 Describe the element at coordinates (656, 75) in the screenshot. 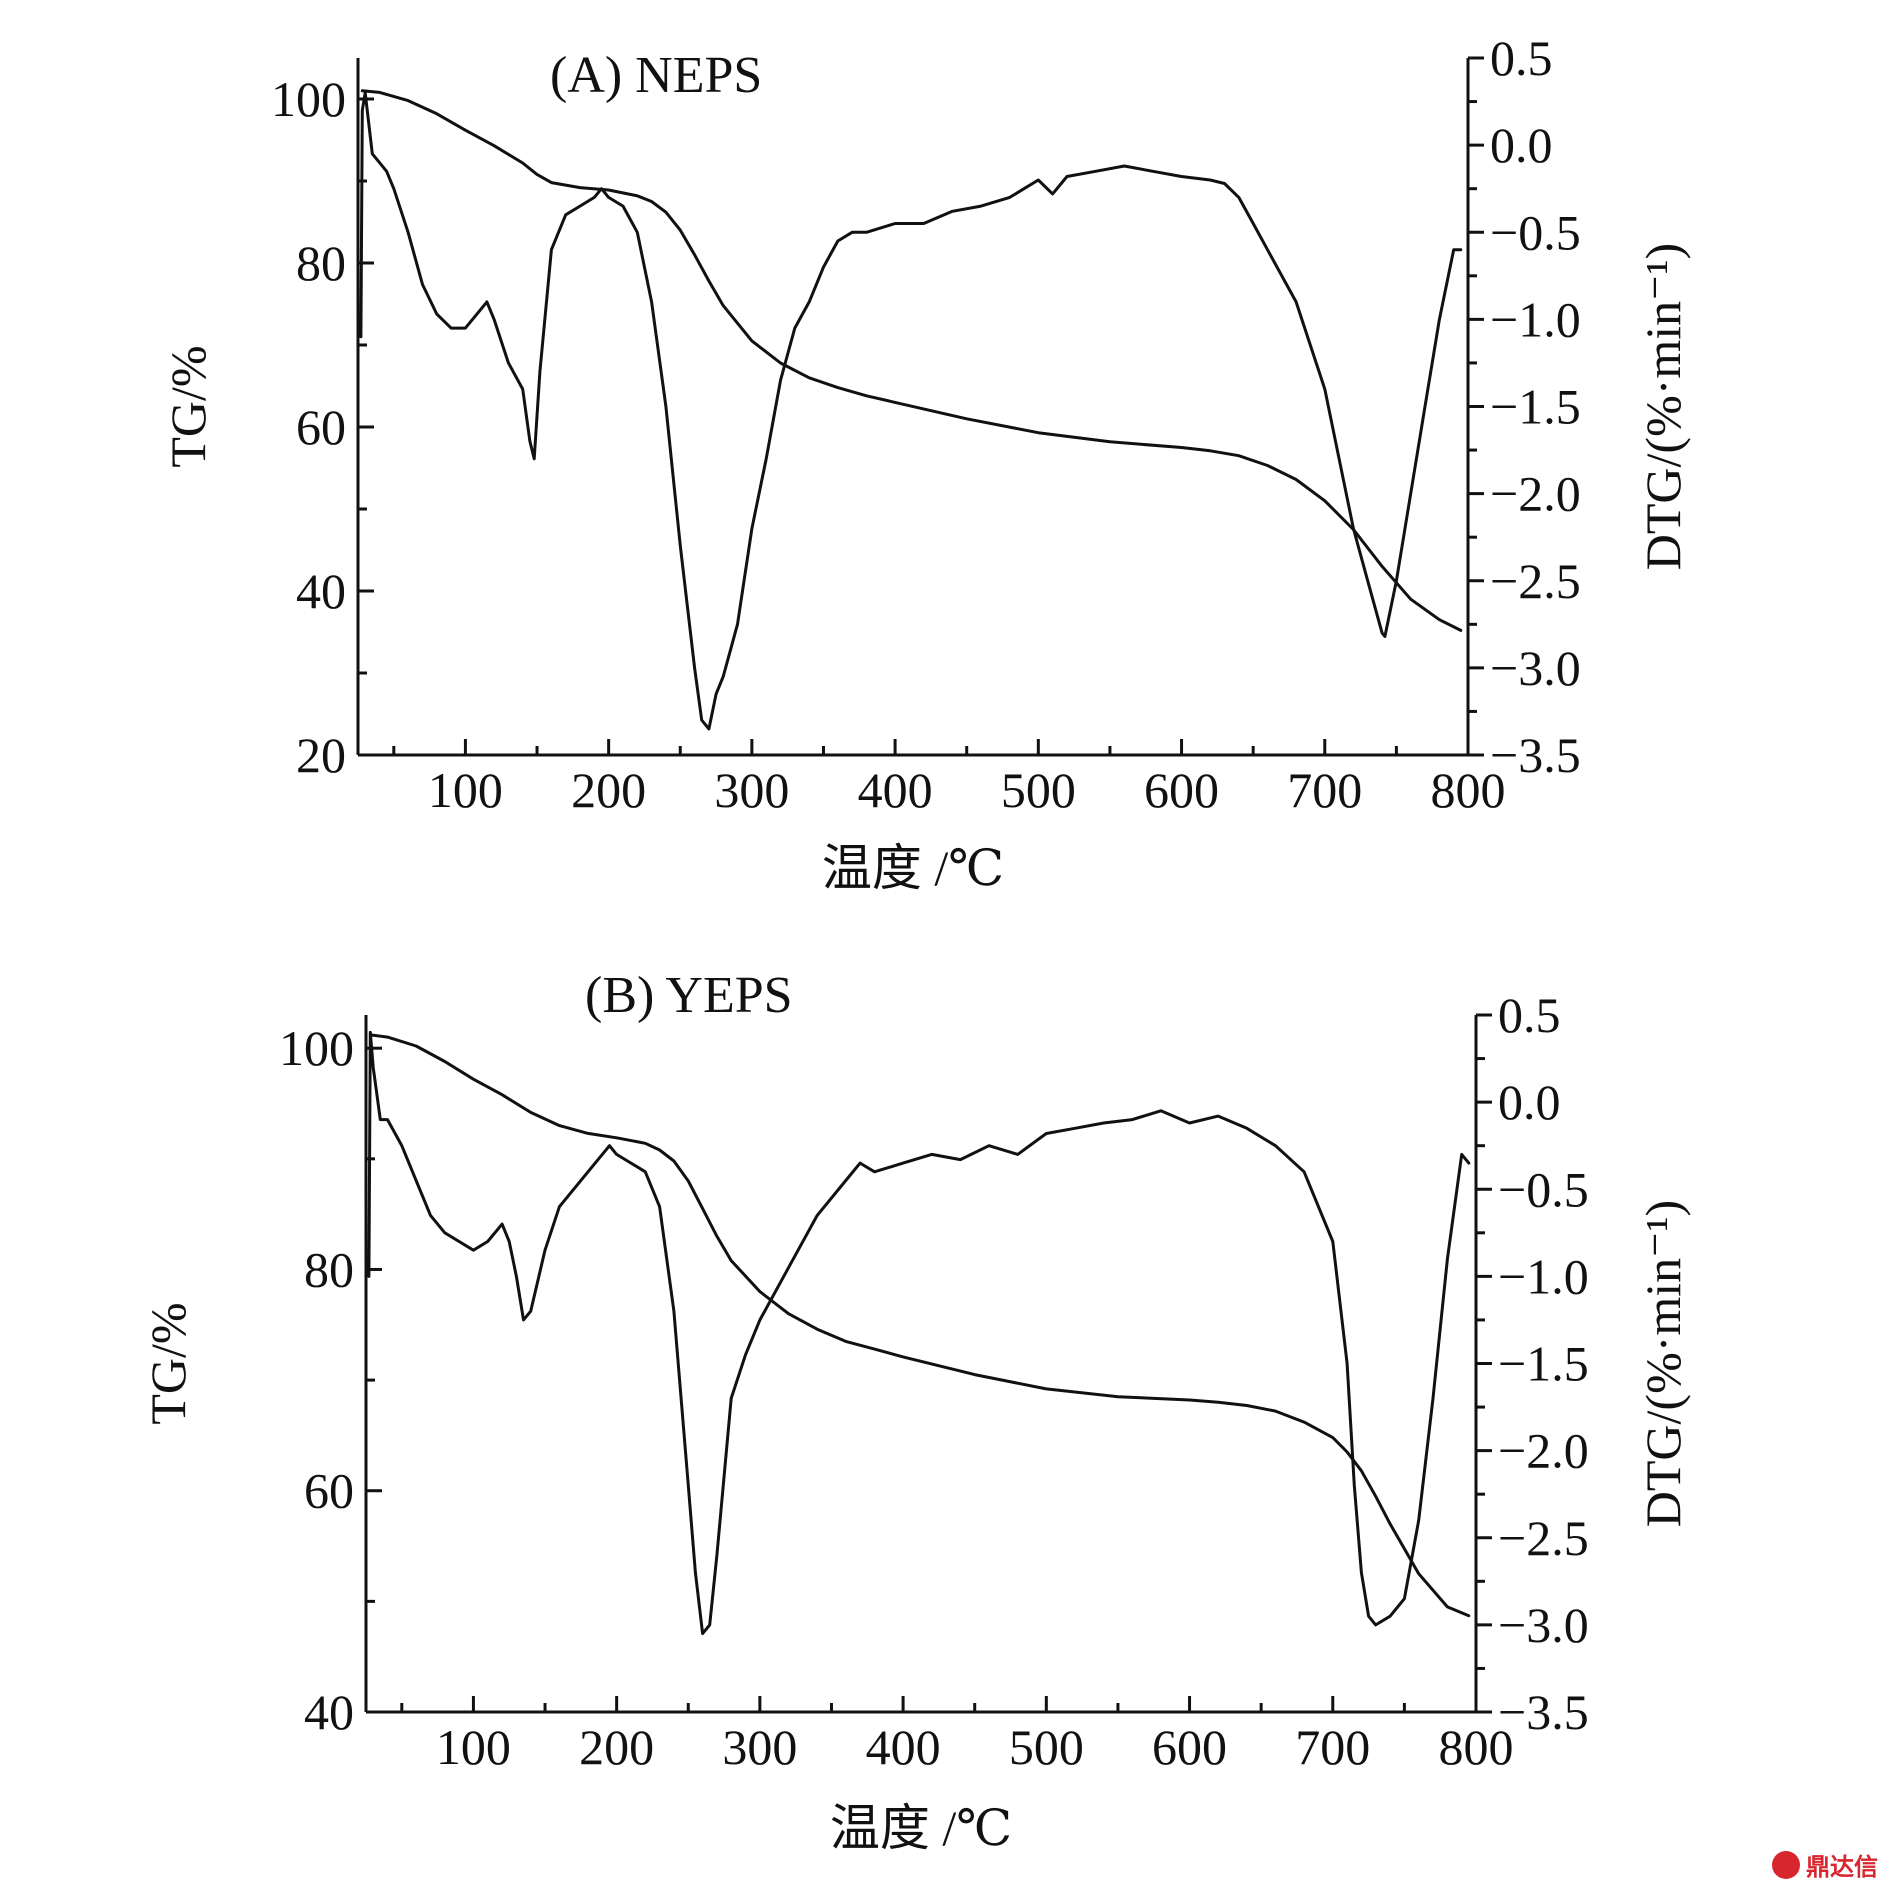

I see `chart-title: (A) NEPS` at that location.